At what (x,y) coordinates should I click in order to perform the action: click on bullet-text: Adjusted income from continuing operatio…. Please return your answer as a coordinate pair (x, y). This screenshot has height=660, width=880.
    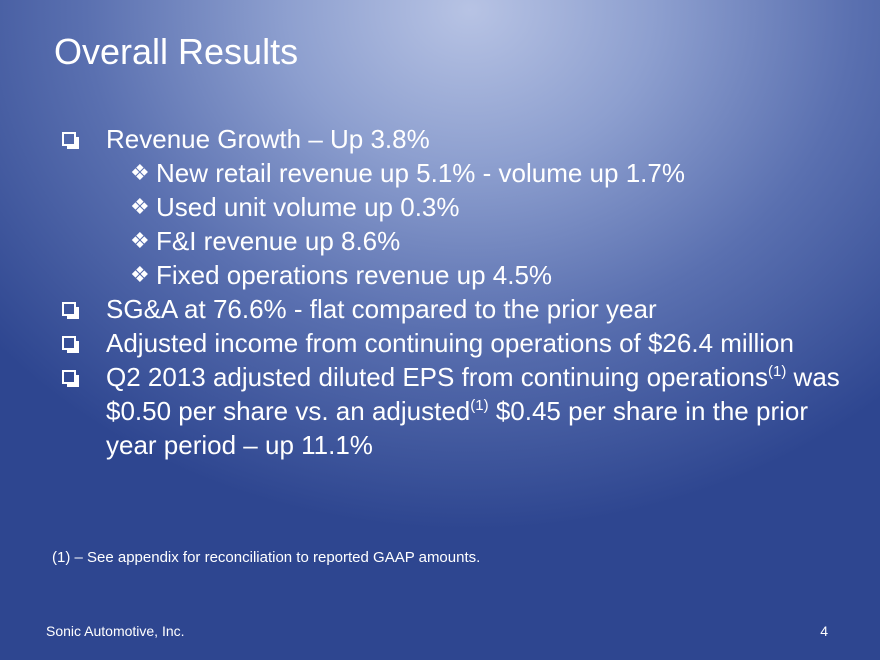
    Looking at the image, I should click on (450, 343).